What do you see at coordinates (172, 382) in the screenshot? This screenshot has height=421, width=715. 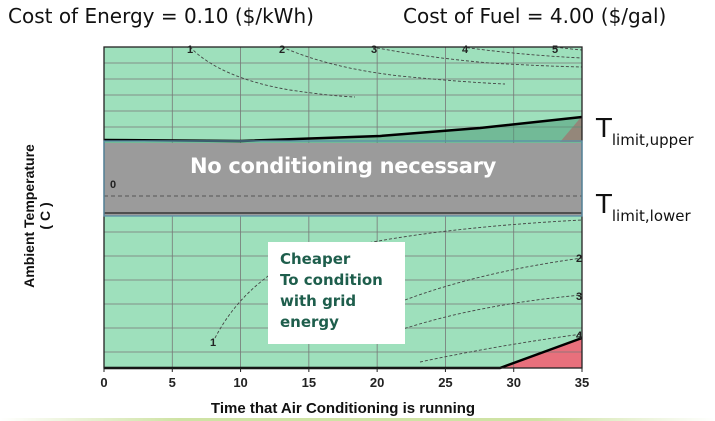 I see `x-tick-label: 5` at bounding box center [172, 382].